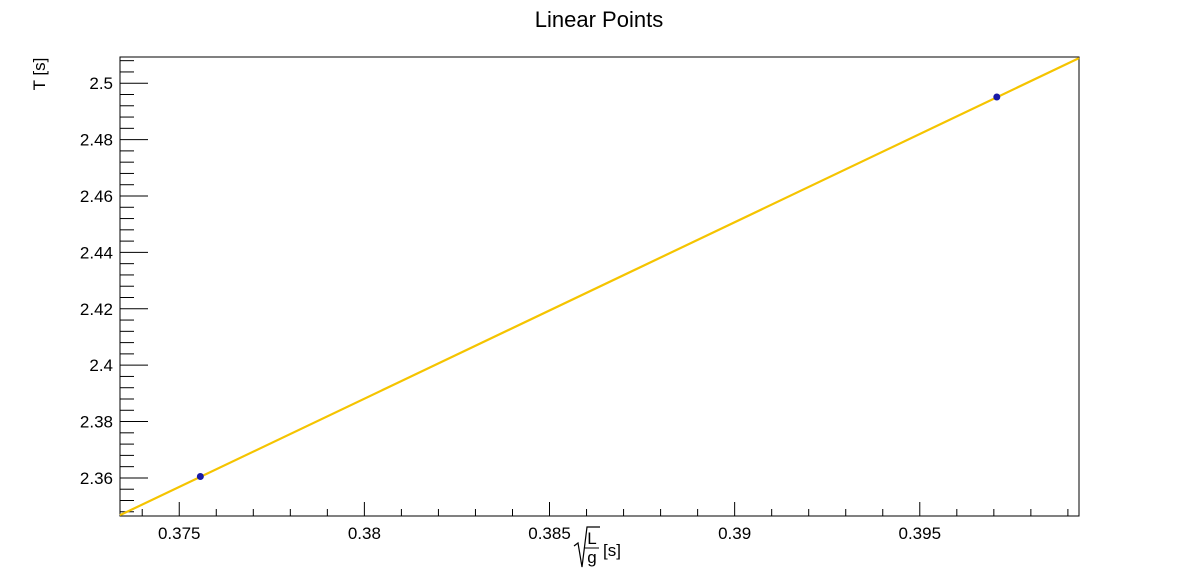  Describe the element at coordinates (599, 19) in the screenshot. I see `chart-title: Linear Points` at that location.